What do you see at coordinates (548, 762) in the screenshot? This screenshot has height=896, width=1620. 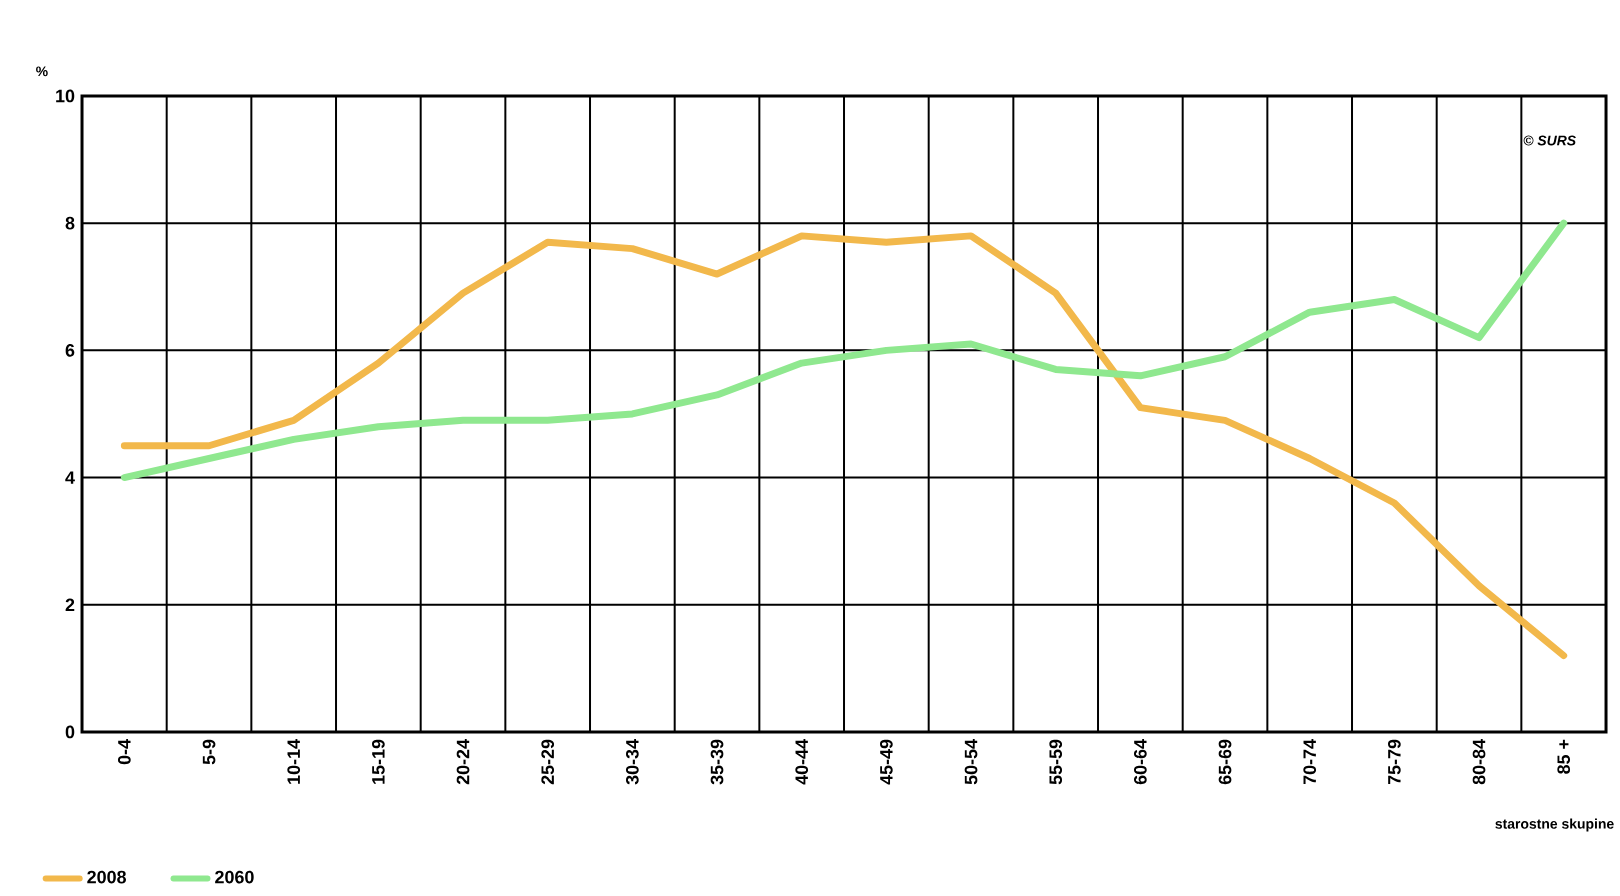 I see `x-tick-label: 25-29` at bounding box center [548, 762].